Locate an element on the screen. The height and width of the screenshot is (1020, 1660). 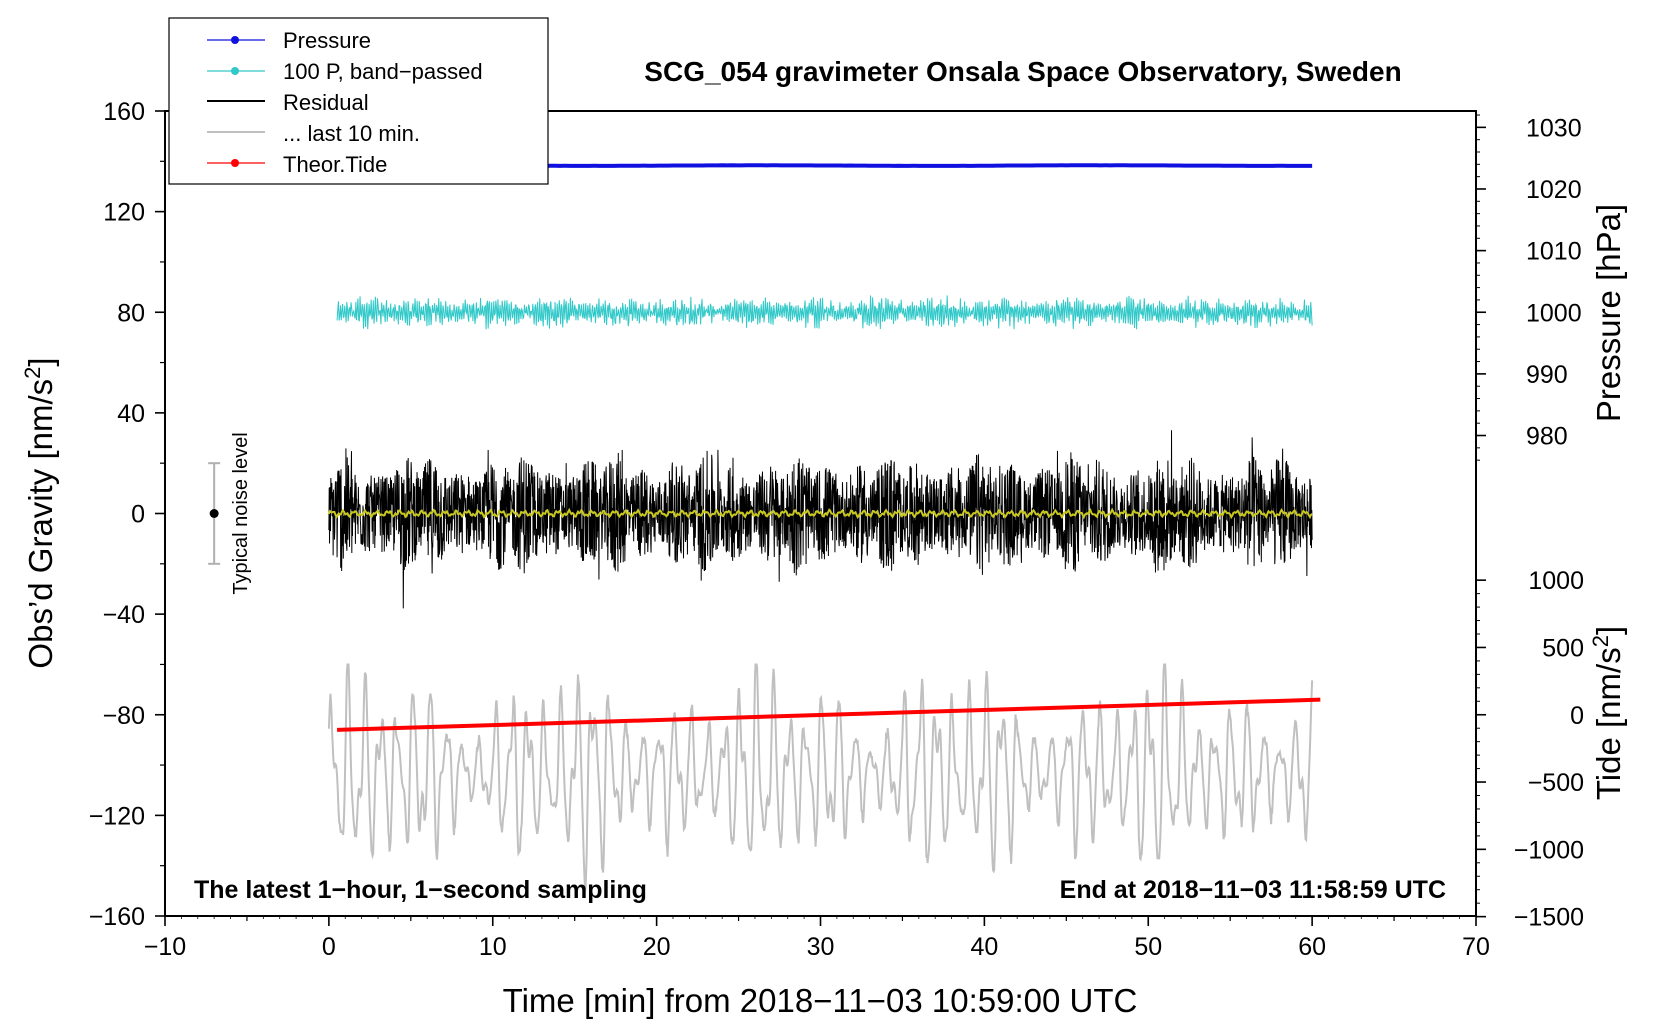
pressure-tick-label: 1010 is located at coordinates (1554, 252).